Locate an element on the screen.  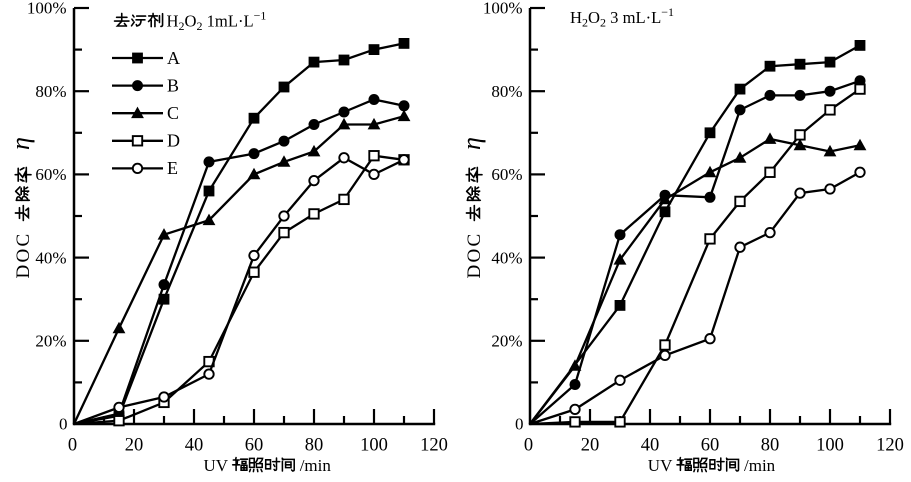
svg-text: A is located at coordinates (173, 58).